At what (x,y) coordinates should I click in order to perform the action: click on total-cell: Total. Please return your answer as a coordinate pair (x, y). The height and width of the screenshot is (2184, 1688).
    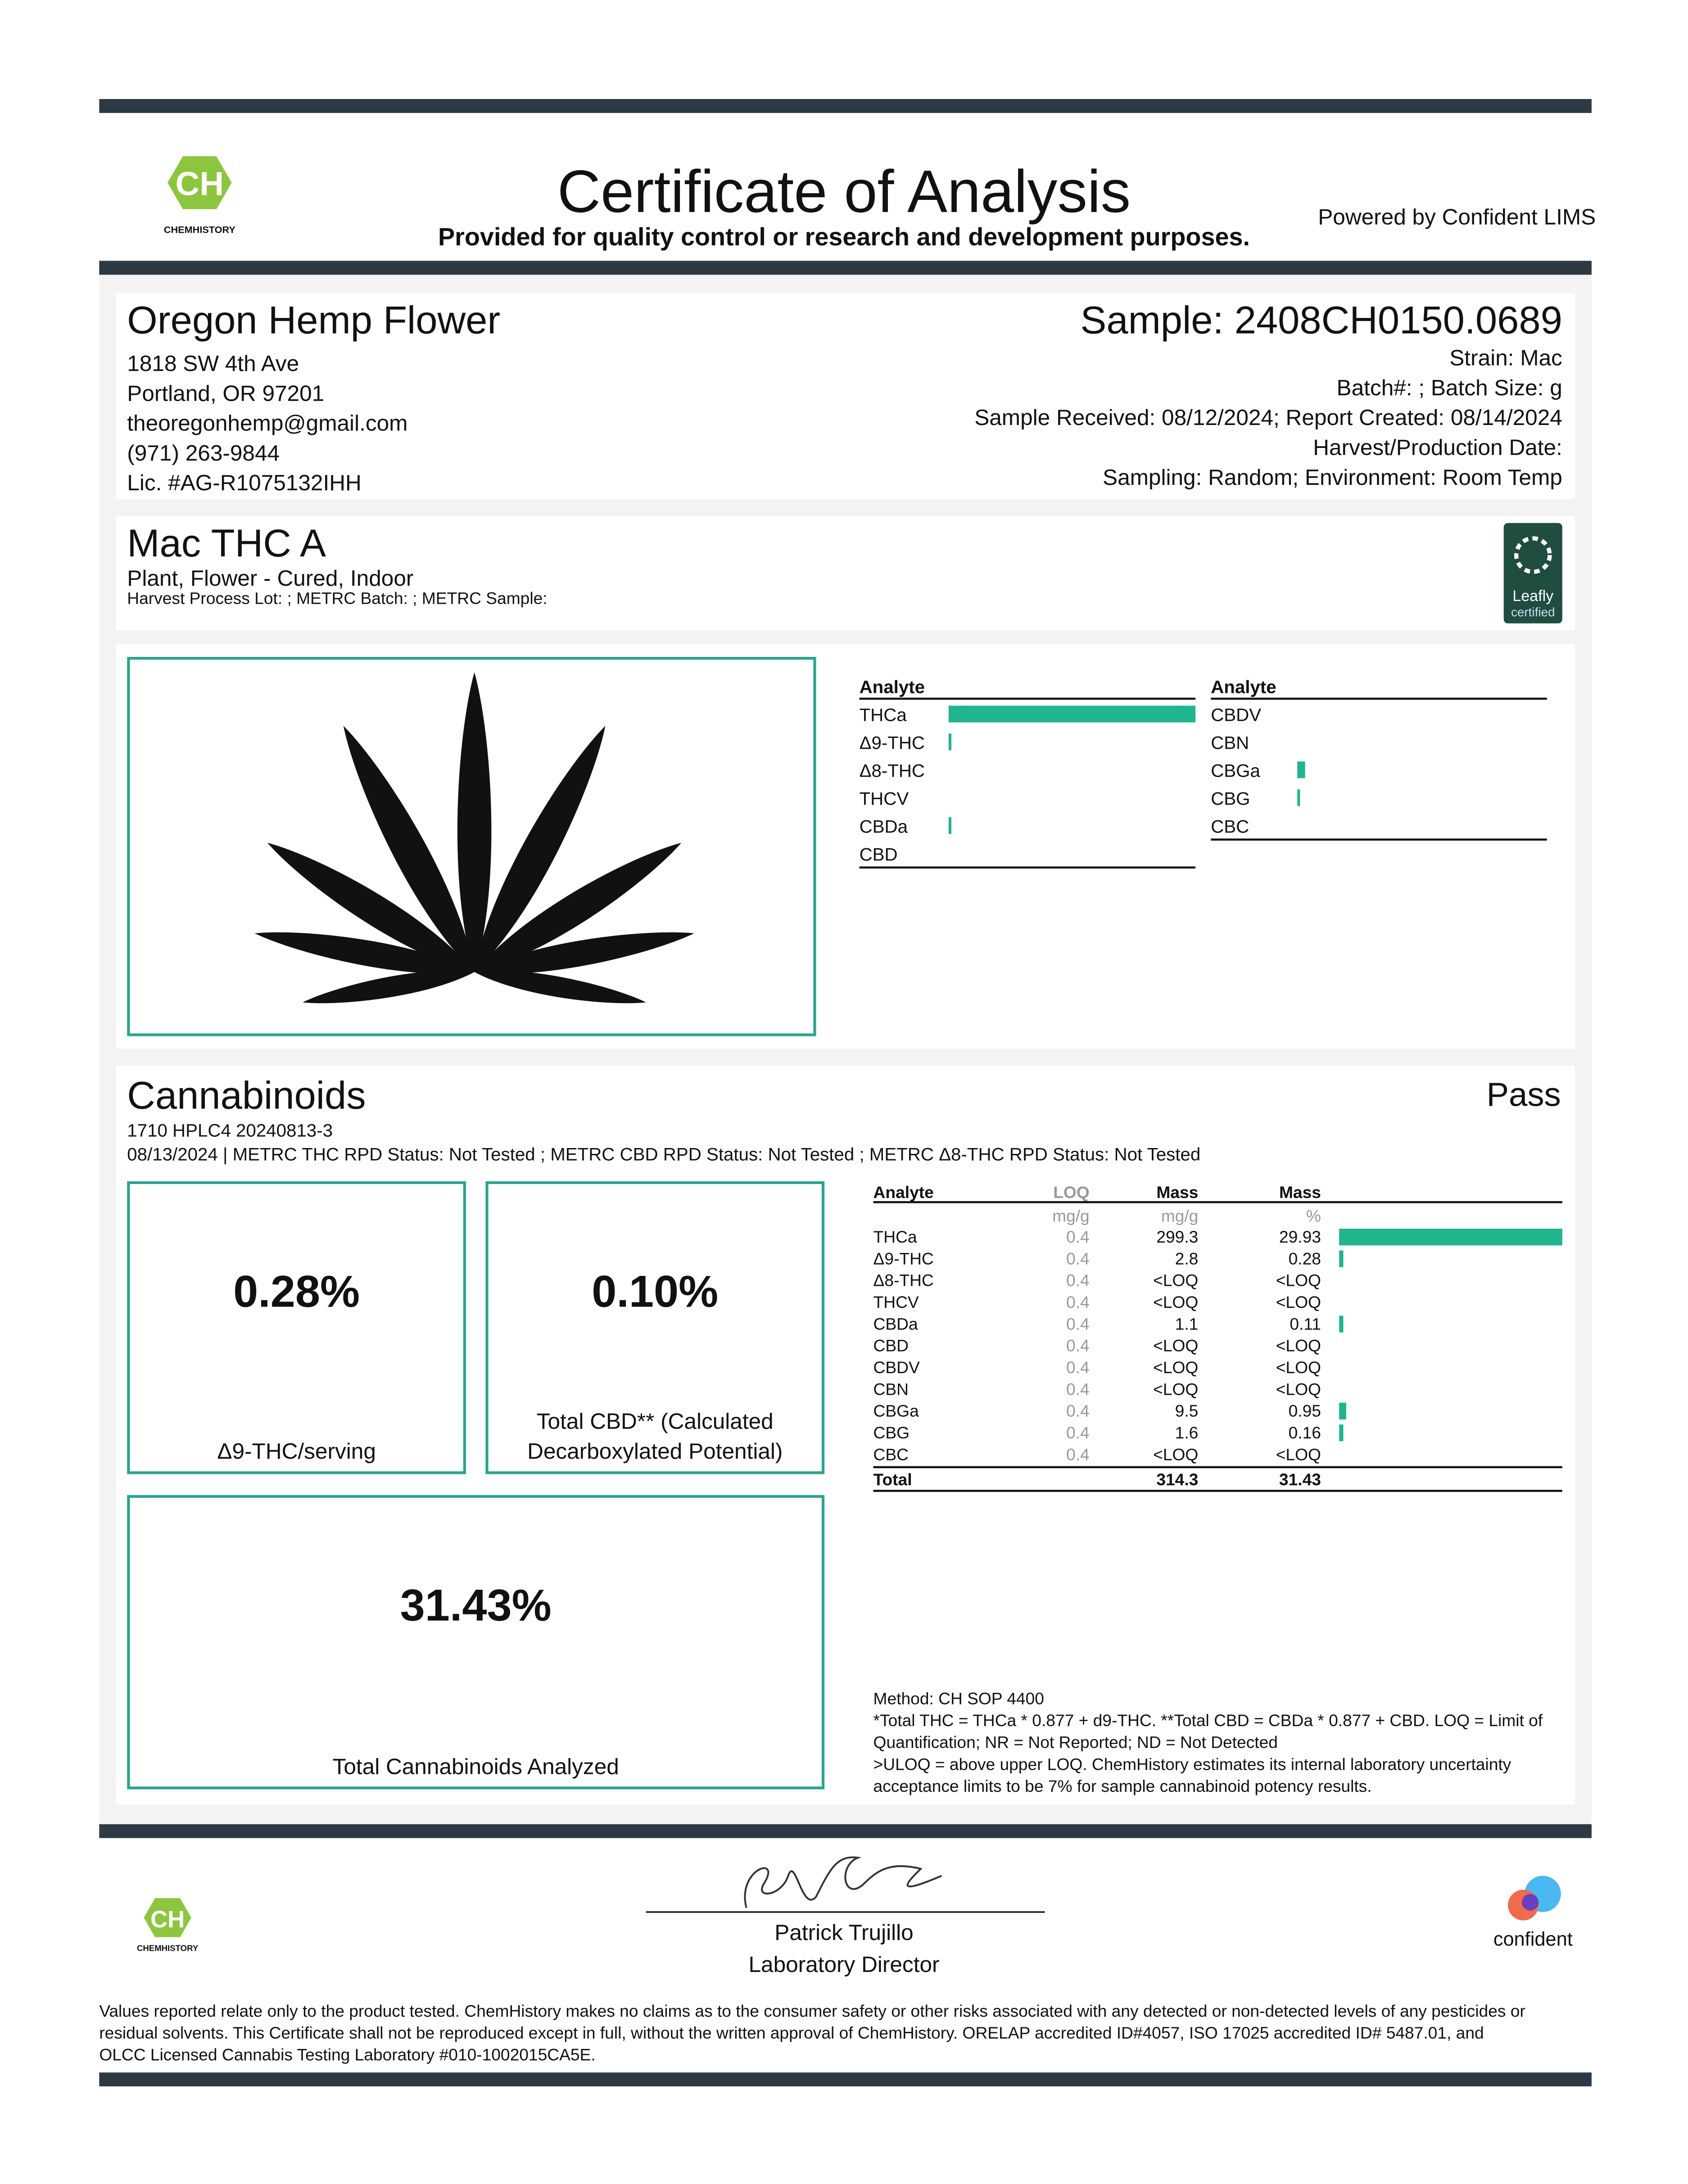
    Looking at the image, I should click on (892, 1480).